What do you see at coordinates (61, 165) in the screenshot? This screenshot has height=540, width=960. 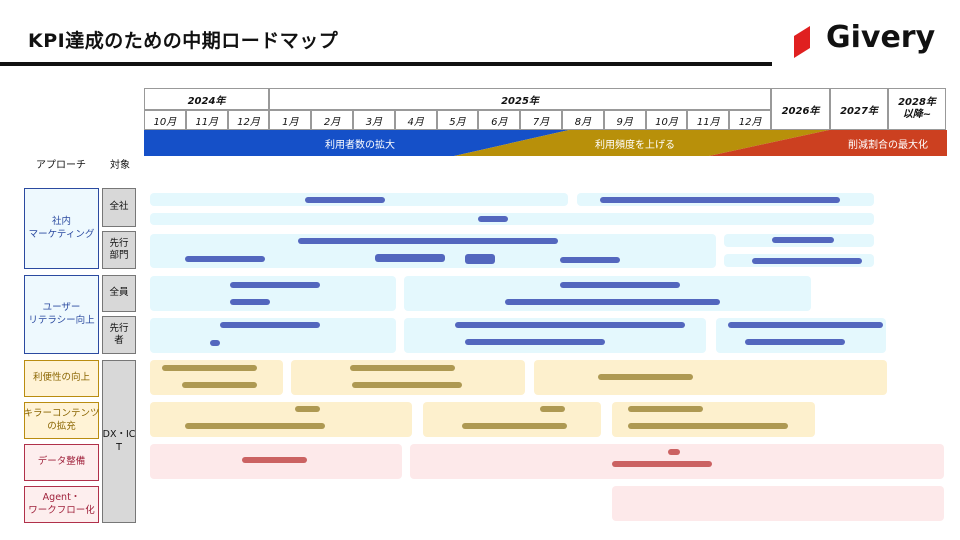 I see `approach-header: アプローチ` at bounding box center [61, 165].